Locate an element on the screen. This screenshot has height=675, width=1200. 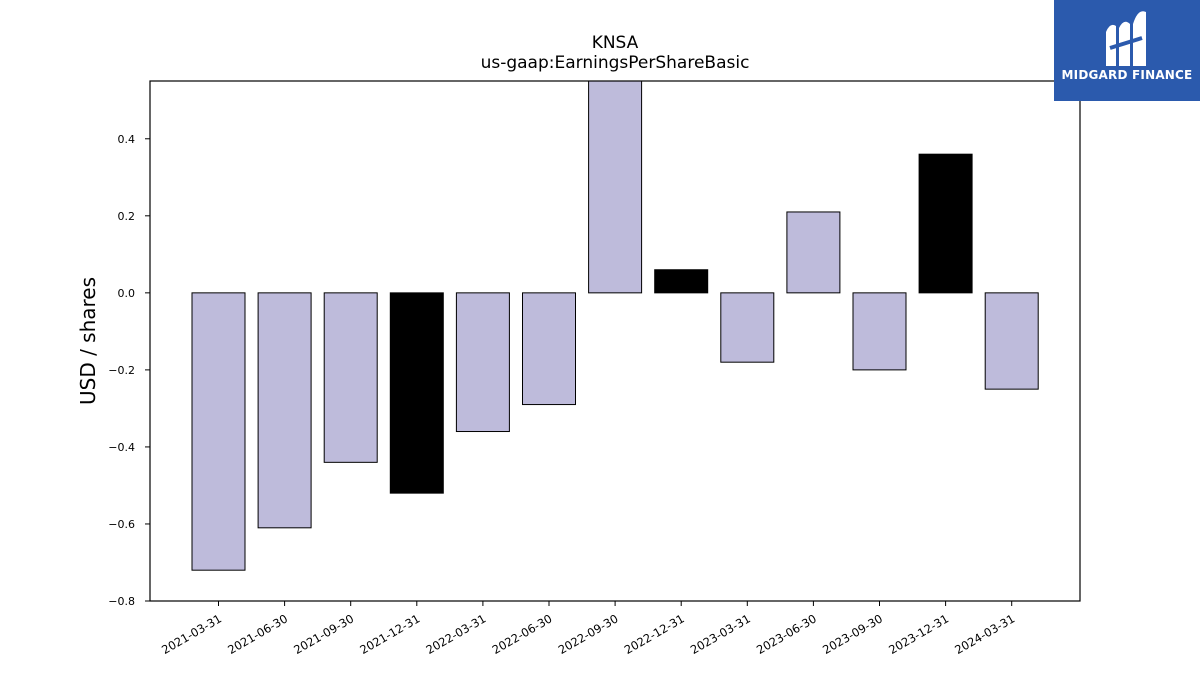
y-ticks: −0.8 −0.6 −0.4 −0.2 0.0 0.2 0.4 is located at coordinates (129, 370).